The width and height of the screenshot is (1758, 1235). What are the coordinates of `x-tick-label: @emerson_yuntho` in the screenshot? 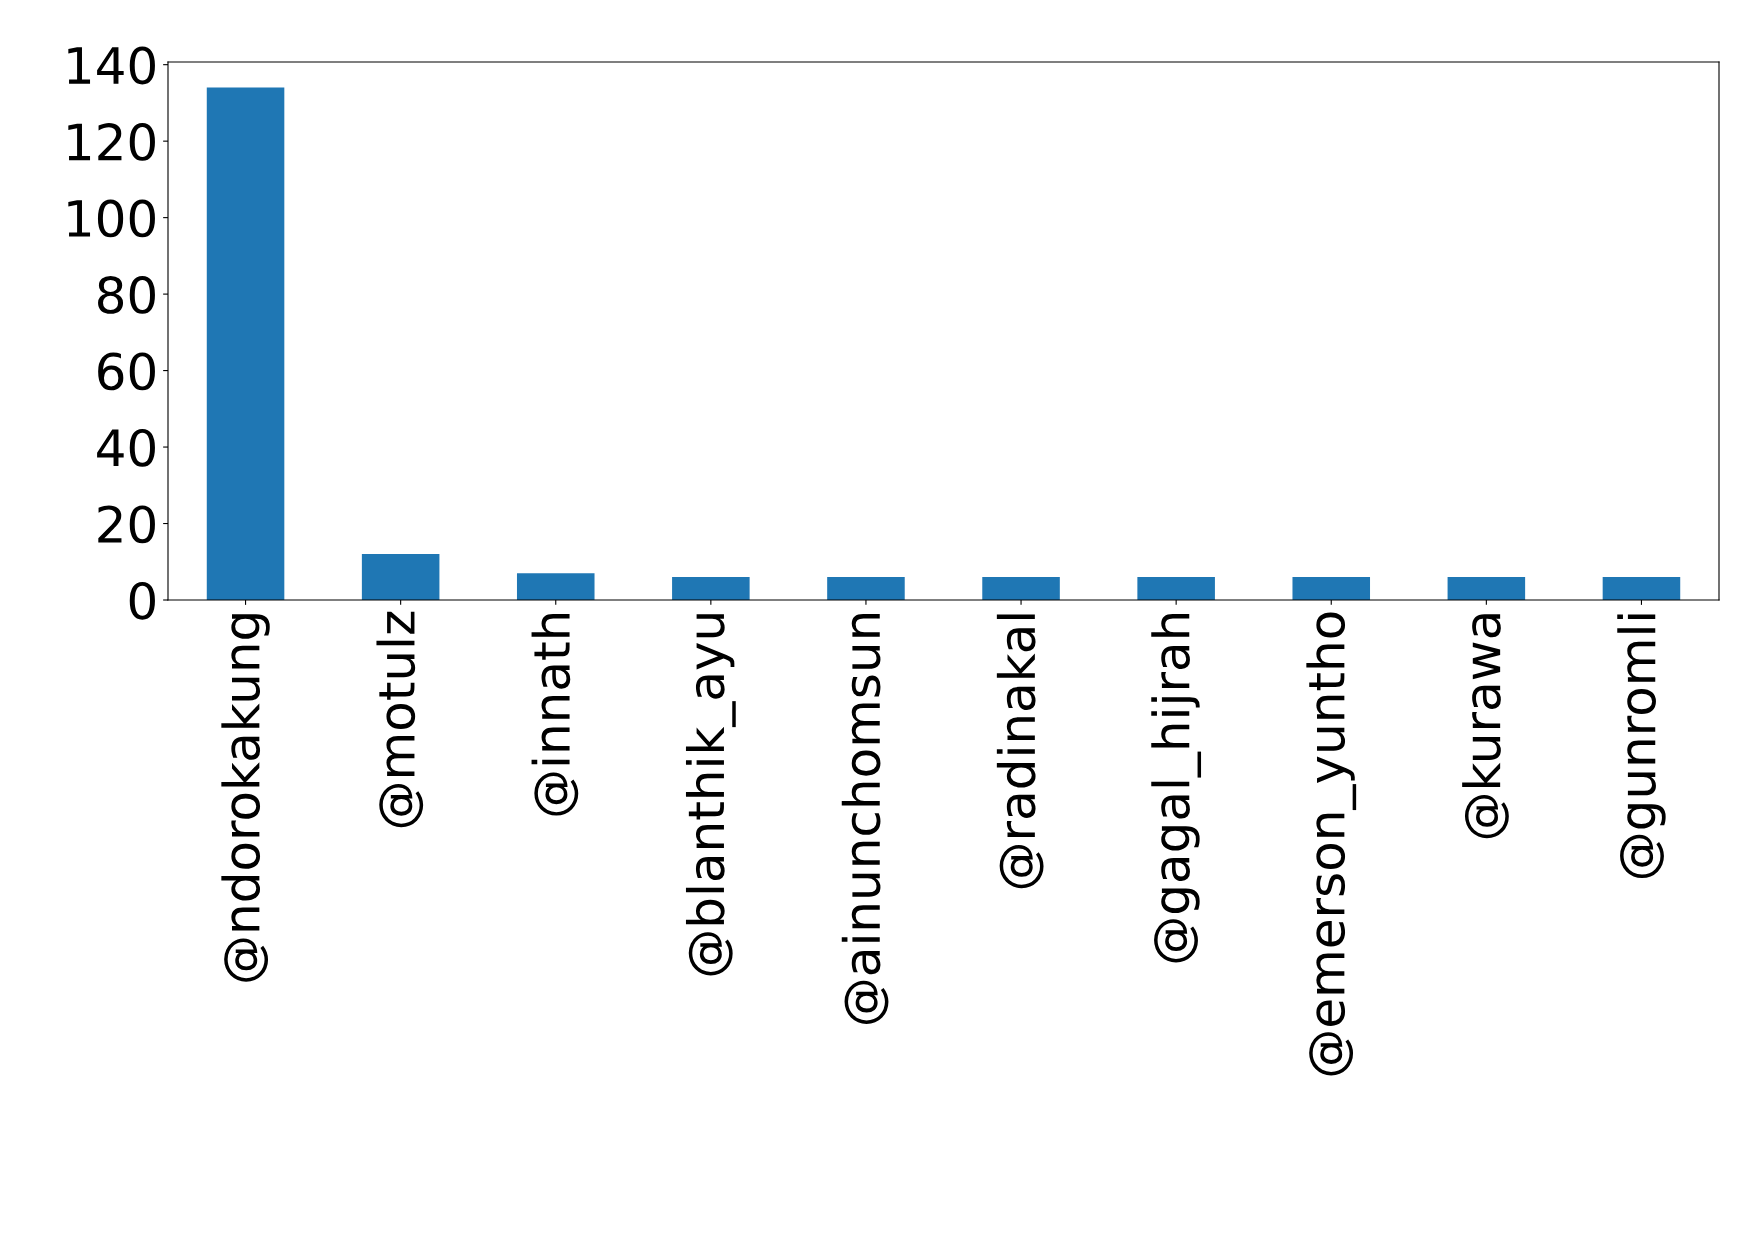 It's located at (1331, 844).